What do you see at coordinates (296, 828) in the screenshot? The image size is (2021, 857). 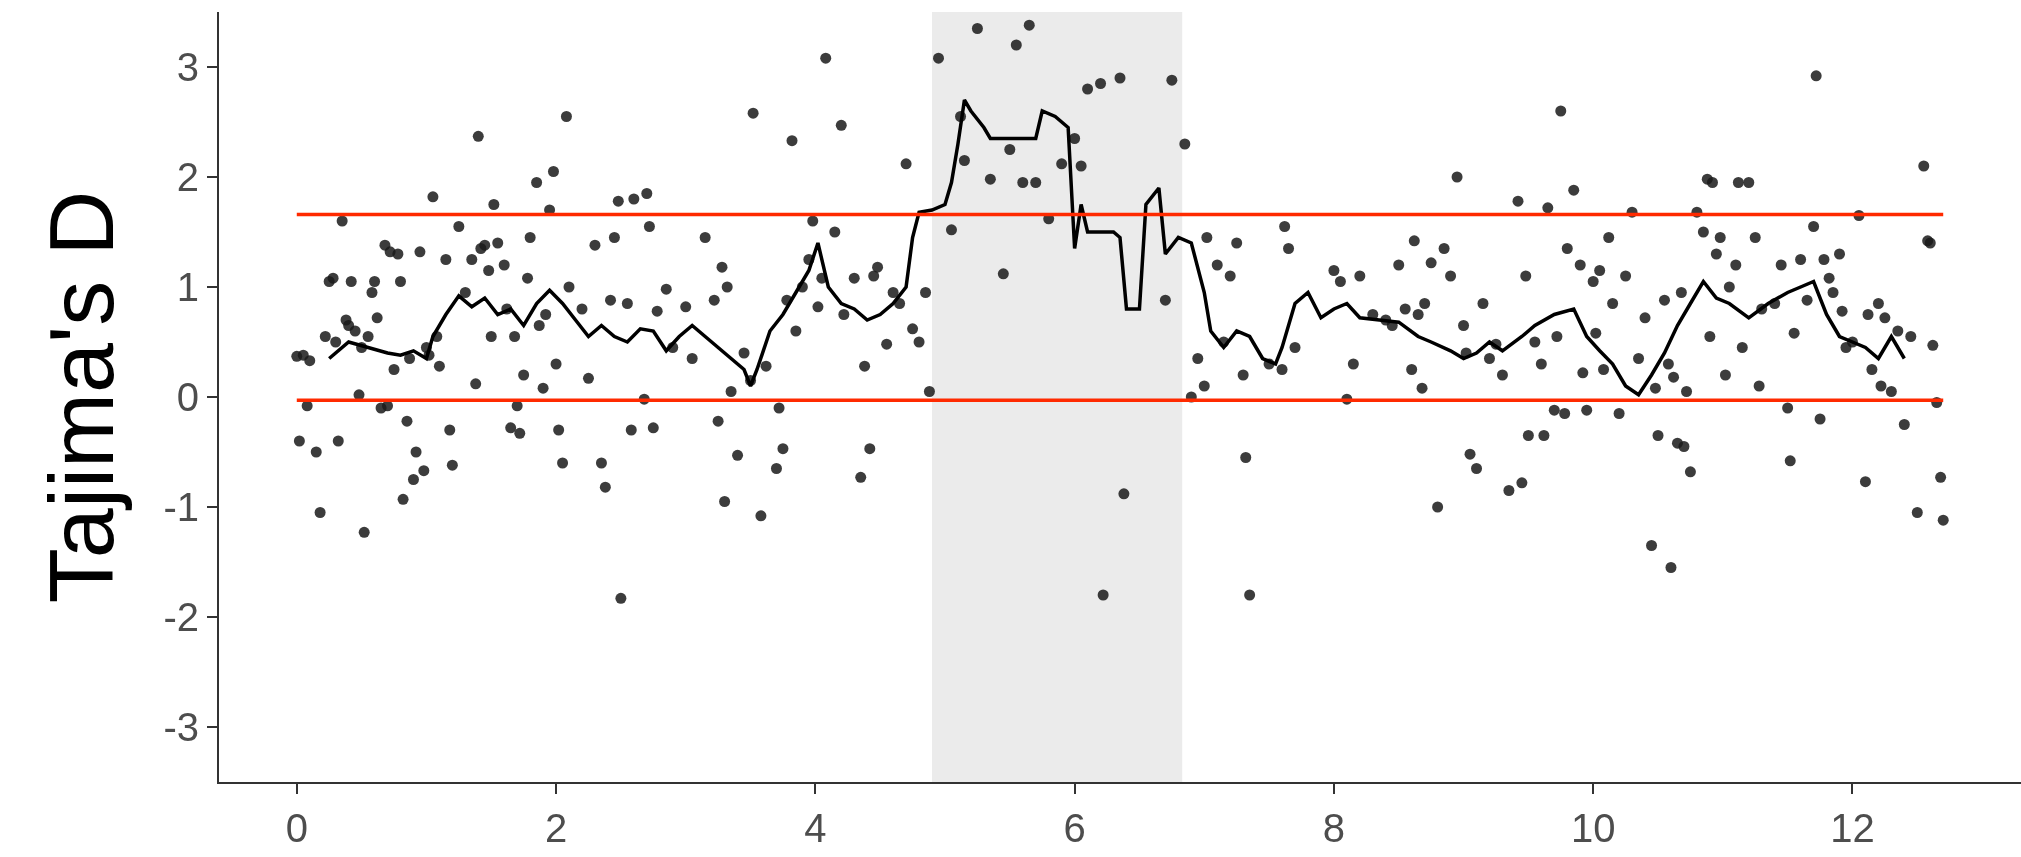 I see `x-tick-label: 0` at bounding box center [296, 828].